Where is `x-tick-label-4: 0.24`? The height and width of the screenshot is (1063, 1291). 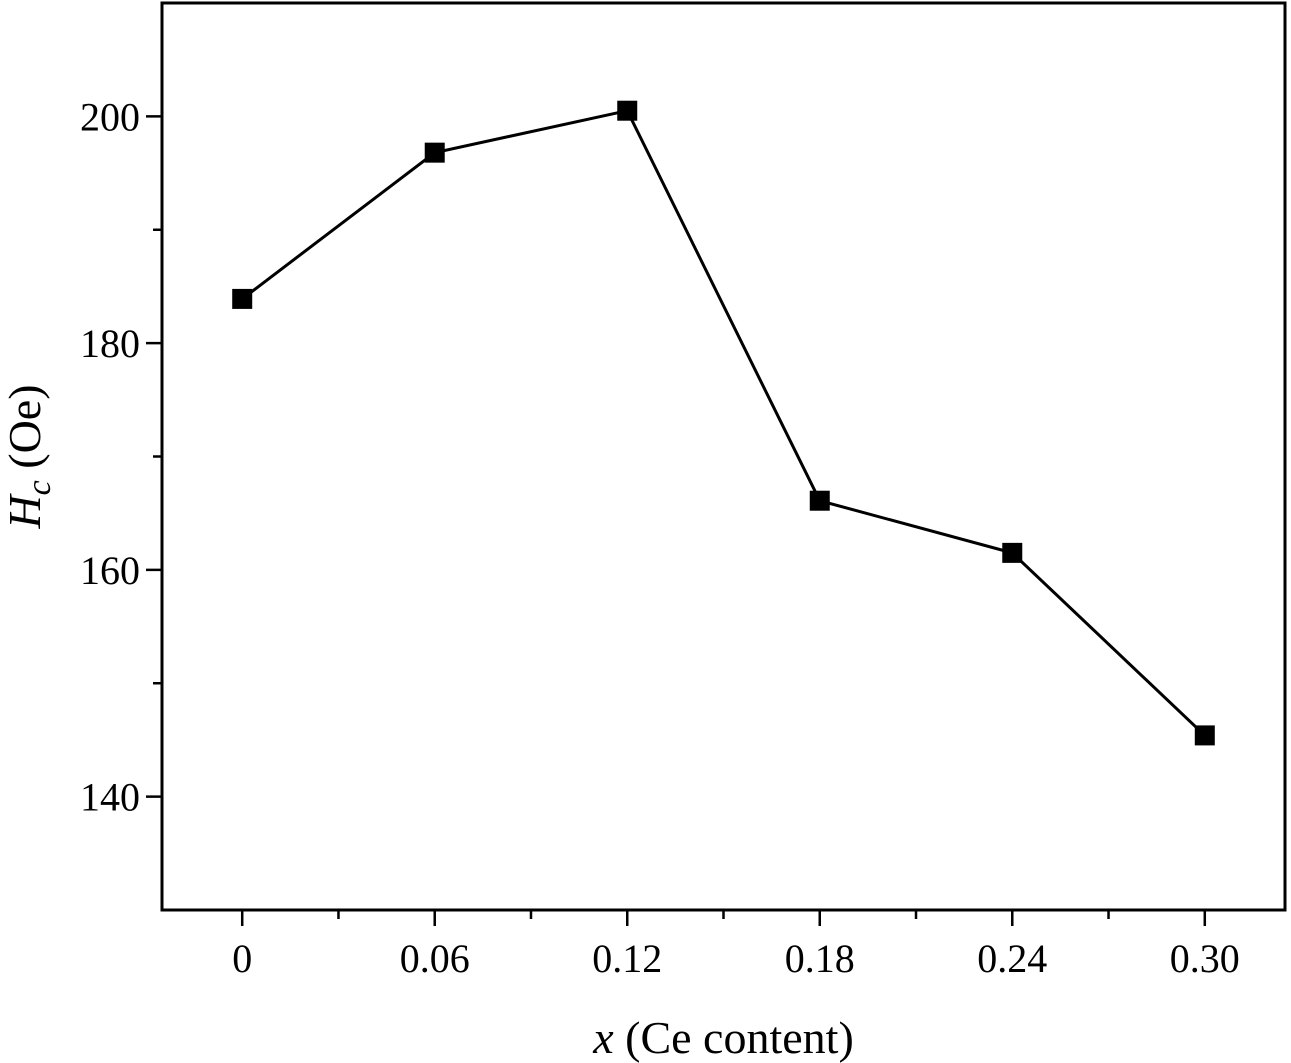
x-tick-label-4: 0.24 is located at coordinates (1012, 958).